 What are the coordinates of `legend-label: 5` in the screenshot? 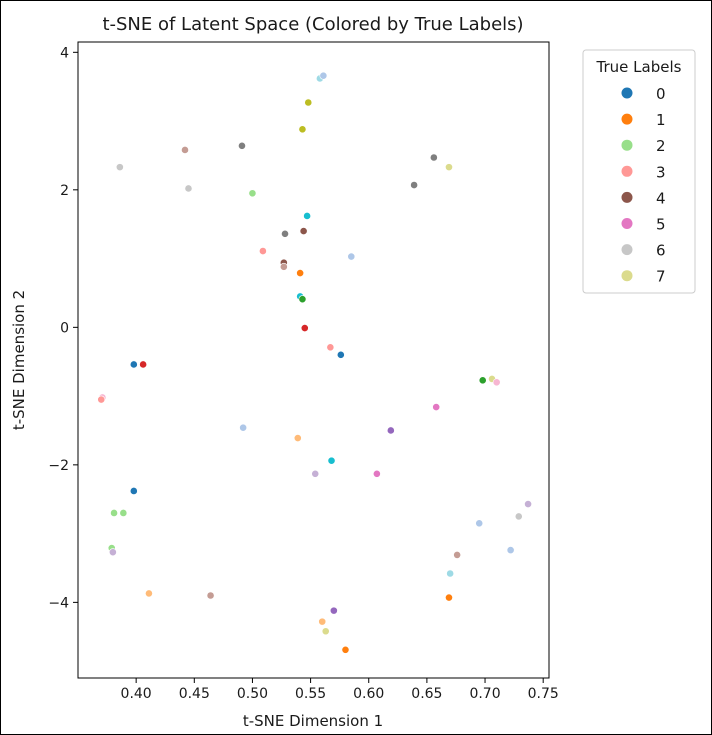 It's located at (661, 225).